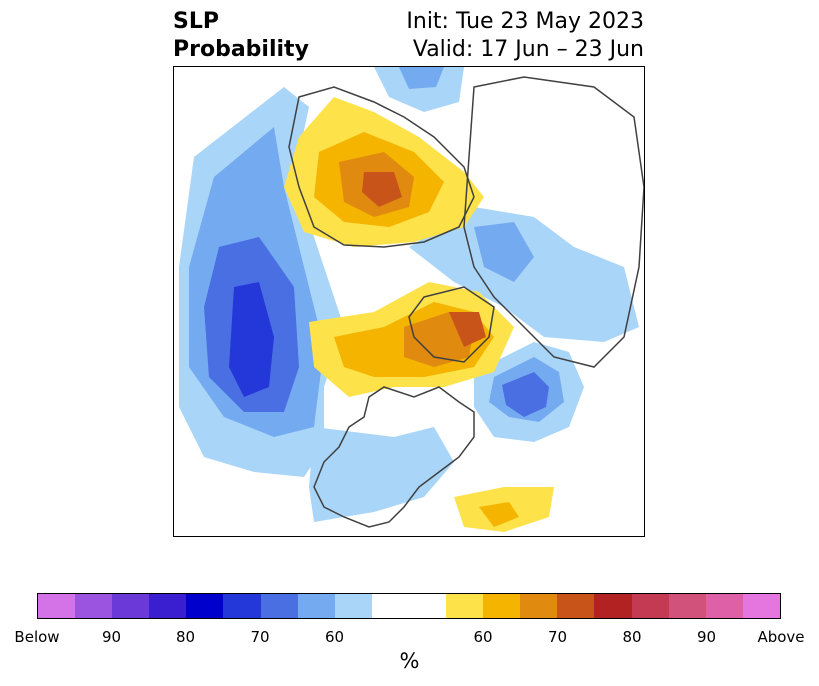 The height and width of the screenshot is (686, 819). What do you see at coordinates (37, 637) in the screenshot?
I see `colorbar-tick-label: Below` at bounding box center [37, 637].